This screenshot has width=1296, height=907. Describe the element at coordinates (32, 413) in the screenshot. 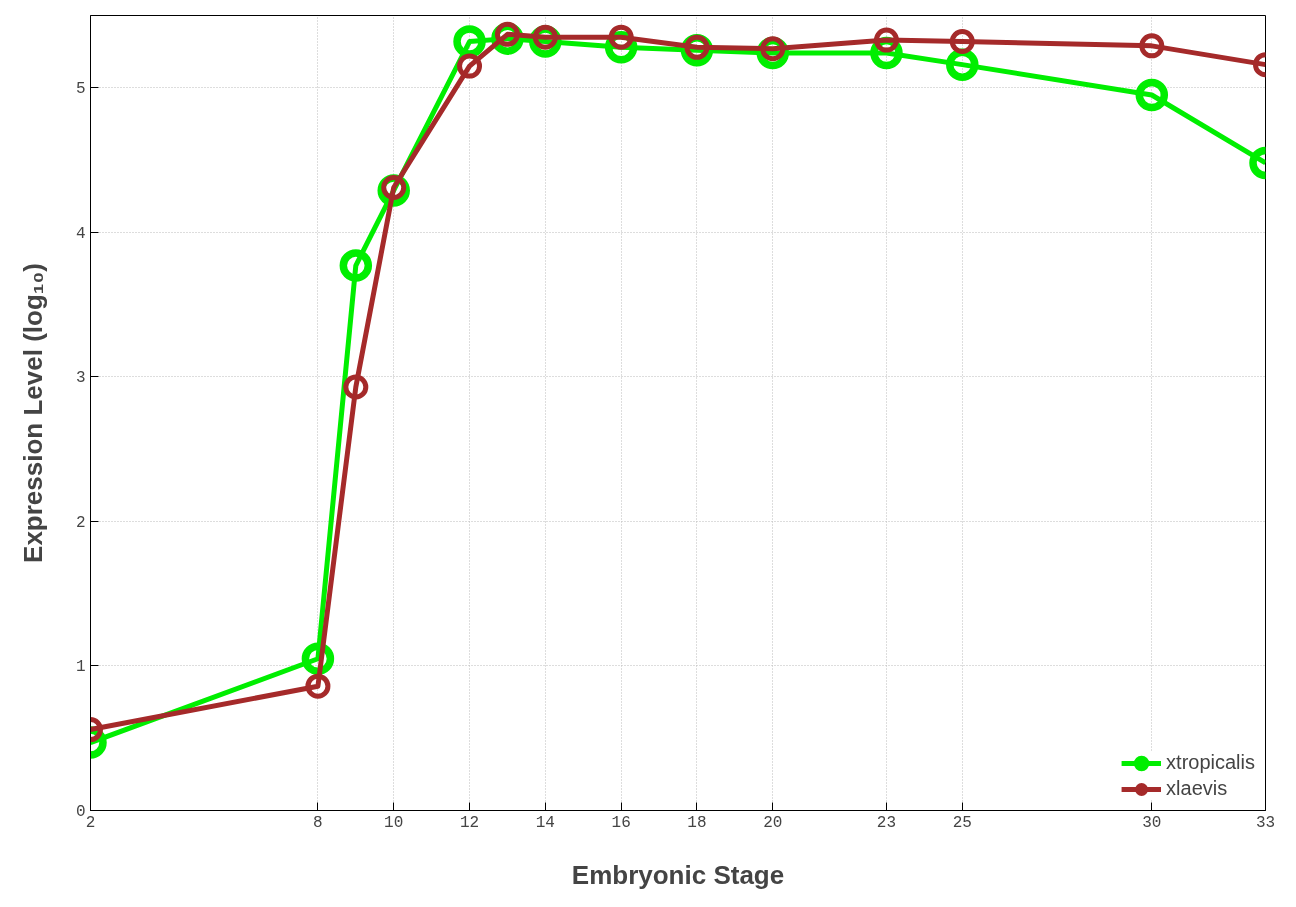

I see `y-axis-title: Expression Level (log₁₀)` at that location.